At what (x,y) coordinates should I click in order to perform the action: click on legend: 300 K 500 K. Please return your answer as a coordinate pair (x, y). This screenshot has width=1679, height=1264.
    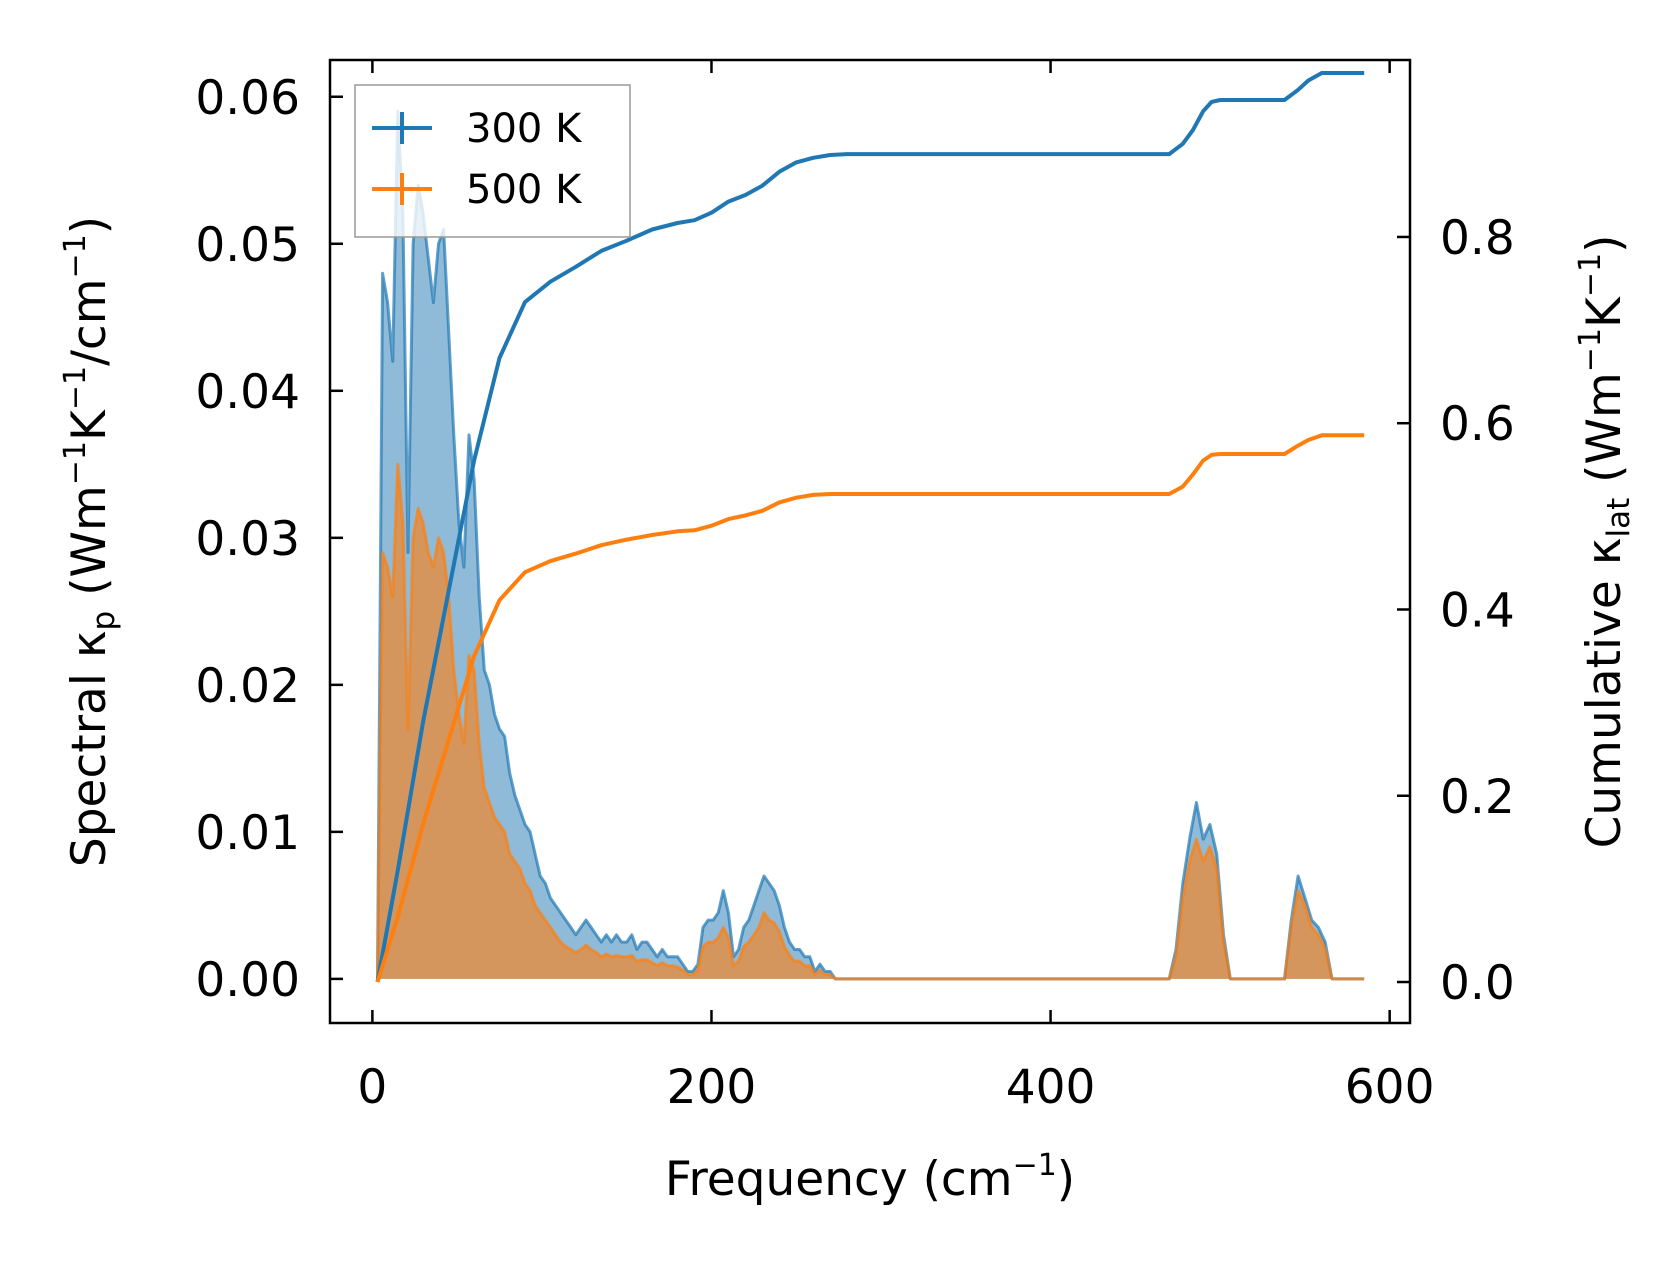
    Looking at the image, I should click on (492, 161).